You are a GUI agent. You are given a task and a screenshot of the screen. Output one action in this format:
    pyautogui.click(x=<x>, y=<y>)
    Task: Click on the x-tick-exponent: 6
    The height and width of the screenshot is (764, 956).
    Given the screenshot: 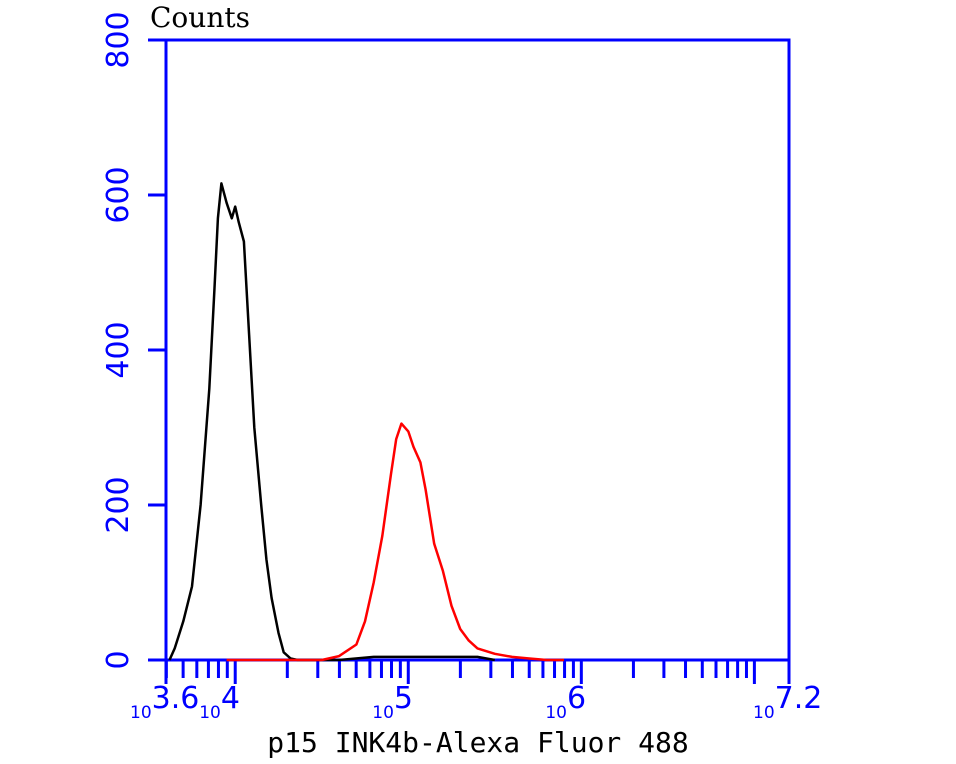 What is the action you would take?
    pyautogui.click(x=576, y=698)
    